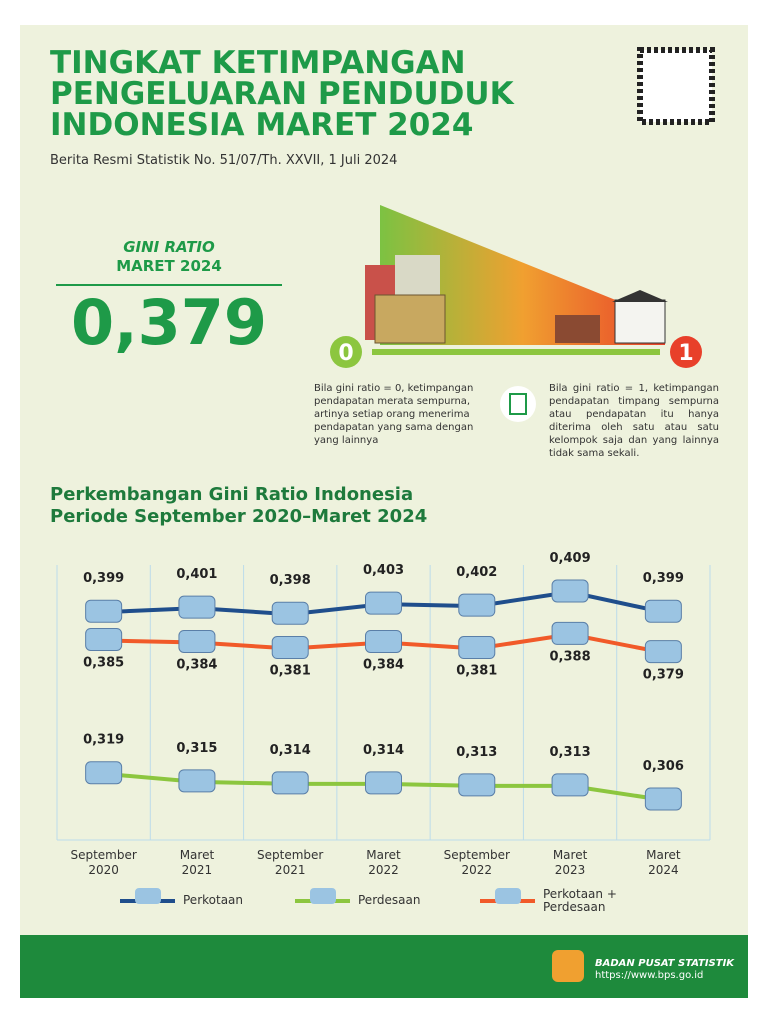  I want to click on legend-label: Perkotaan, so click(213, 900).